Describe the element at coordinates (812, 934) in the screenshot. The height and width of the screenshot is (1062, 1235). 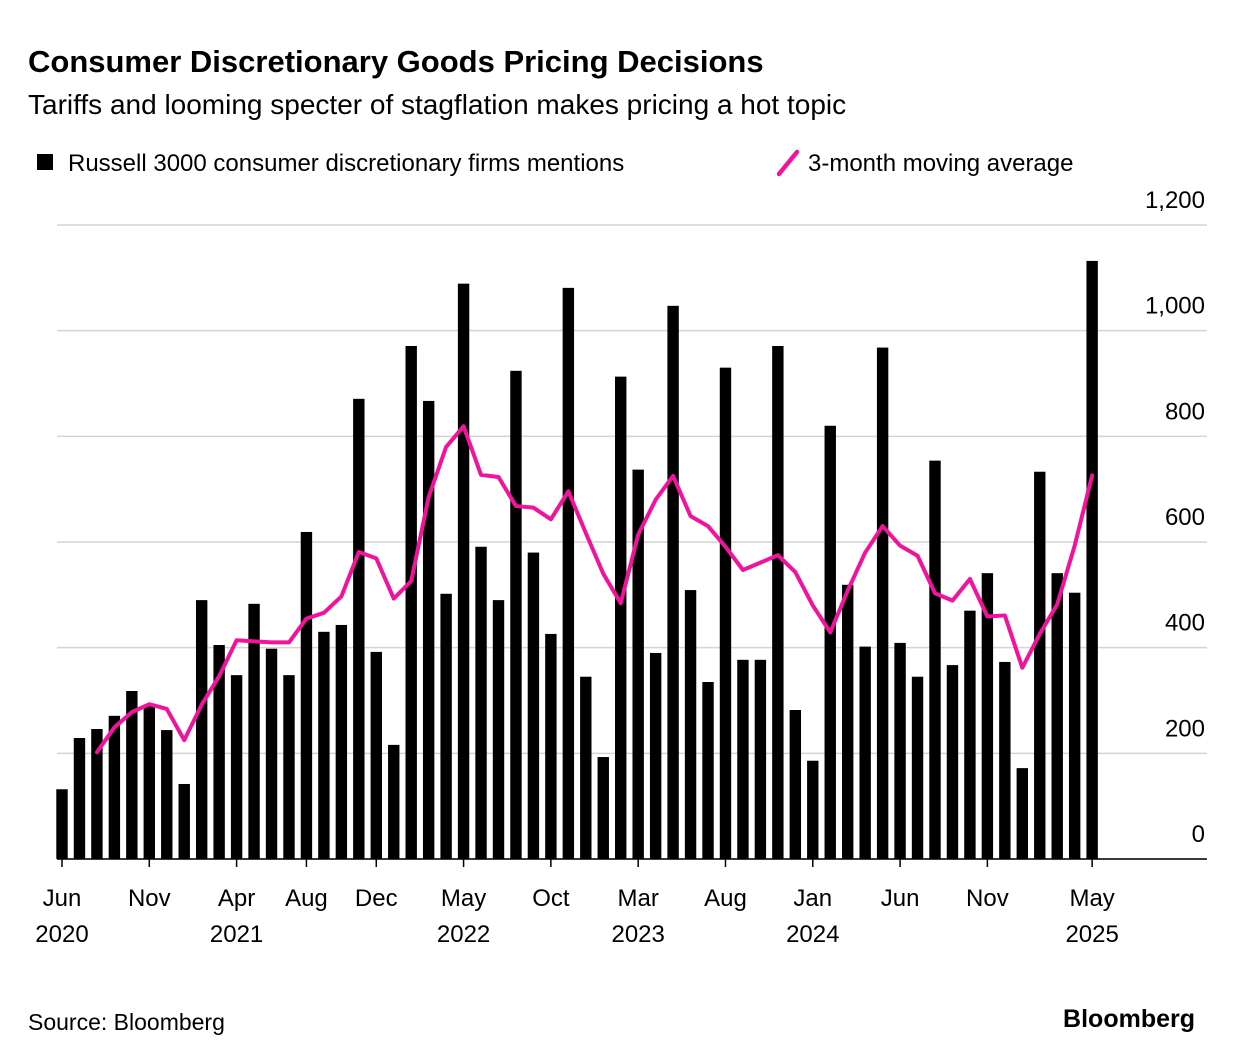
I see `x-tick-year: 2024` at that location.